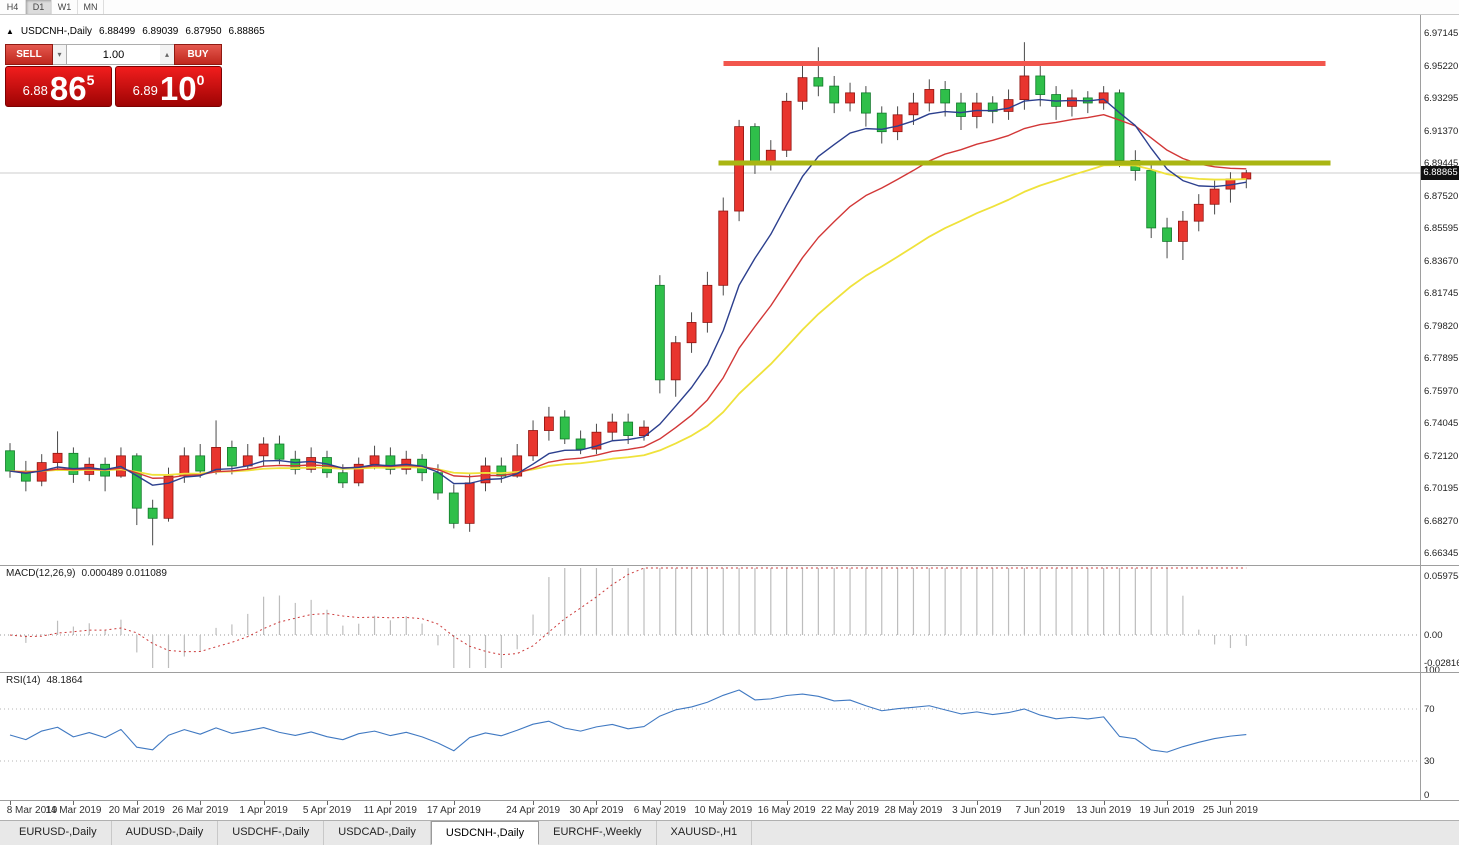 This screenshot has width=1459, height=845. I want to click on date-axis-label: 25 Jun 2019, so click(1230, 810).